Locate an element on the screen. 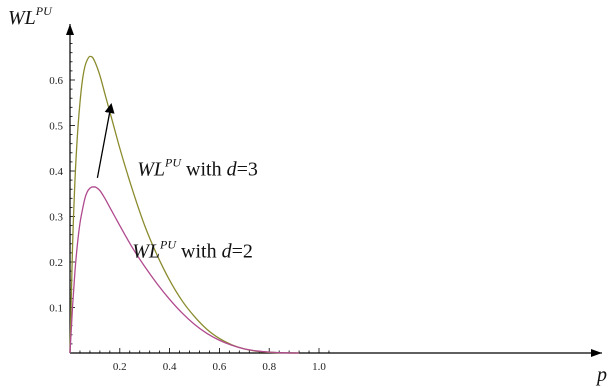 The width and height of the screenshot is (613, 387). x-tick-label: 1.0 is located at coordinates (319, 367).